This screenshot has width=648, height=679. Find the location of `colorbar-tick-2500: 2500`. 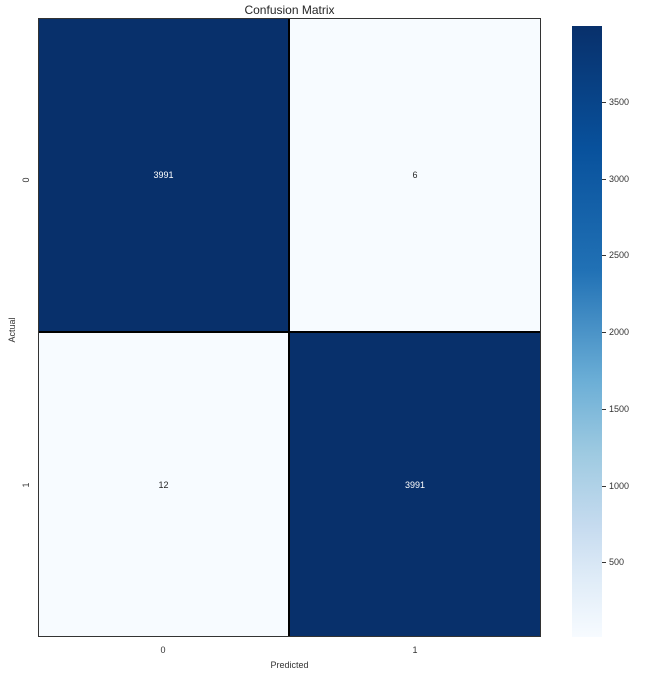

colorbar-tick-2500: 2500 is located at coordinates (615, 255).